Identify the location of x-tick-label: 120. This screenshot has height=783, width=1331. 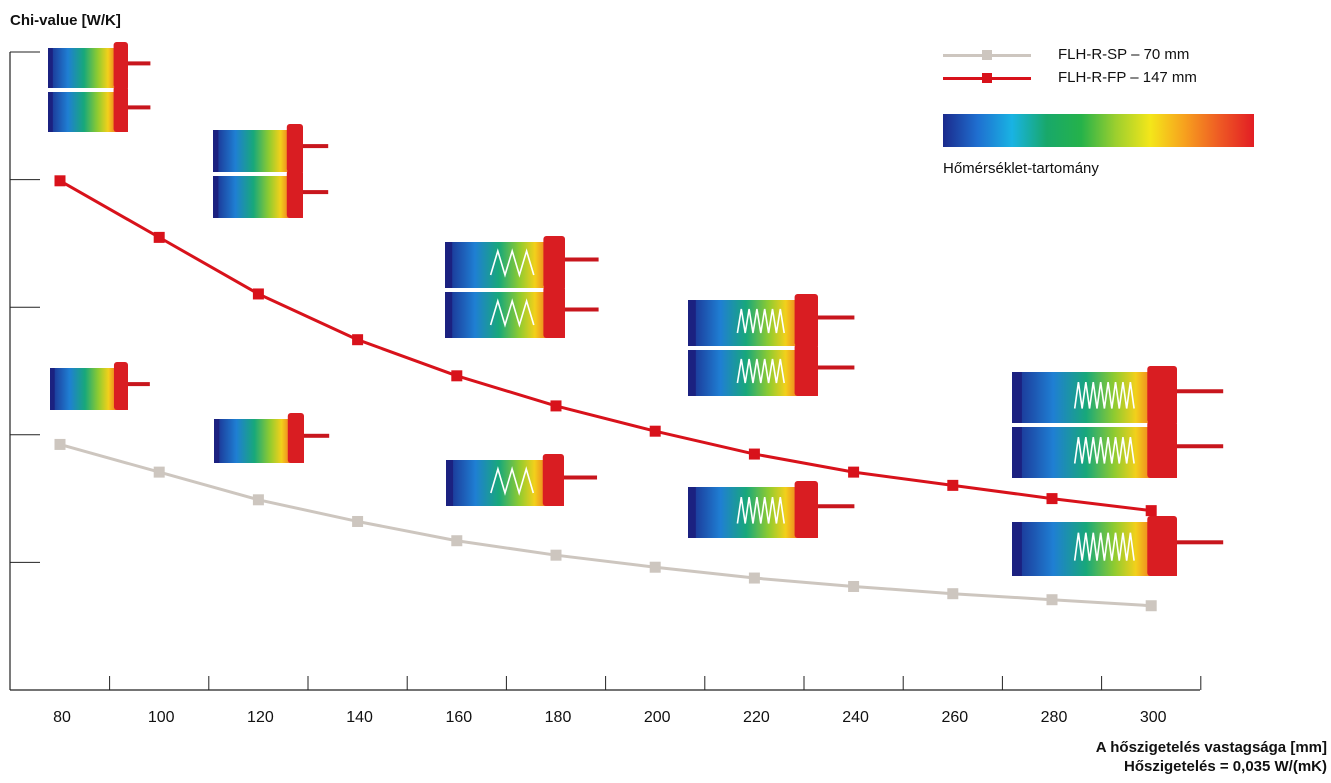
(260, 717).